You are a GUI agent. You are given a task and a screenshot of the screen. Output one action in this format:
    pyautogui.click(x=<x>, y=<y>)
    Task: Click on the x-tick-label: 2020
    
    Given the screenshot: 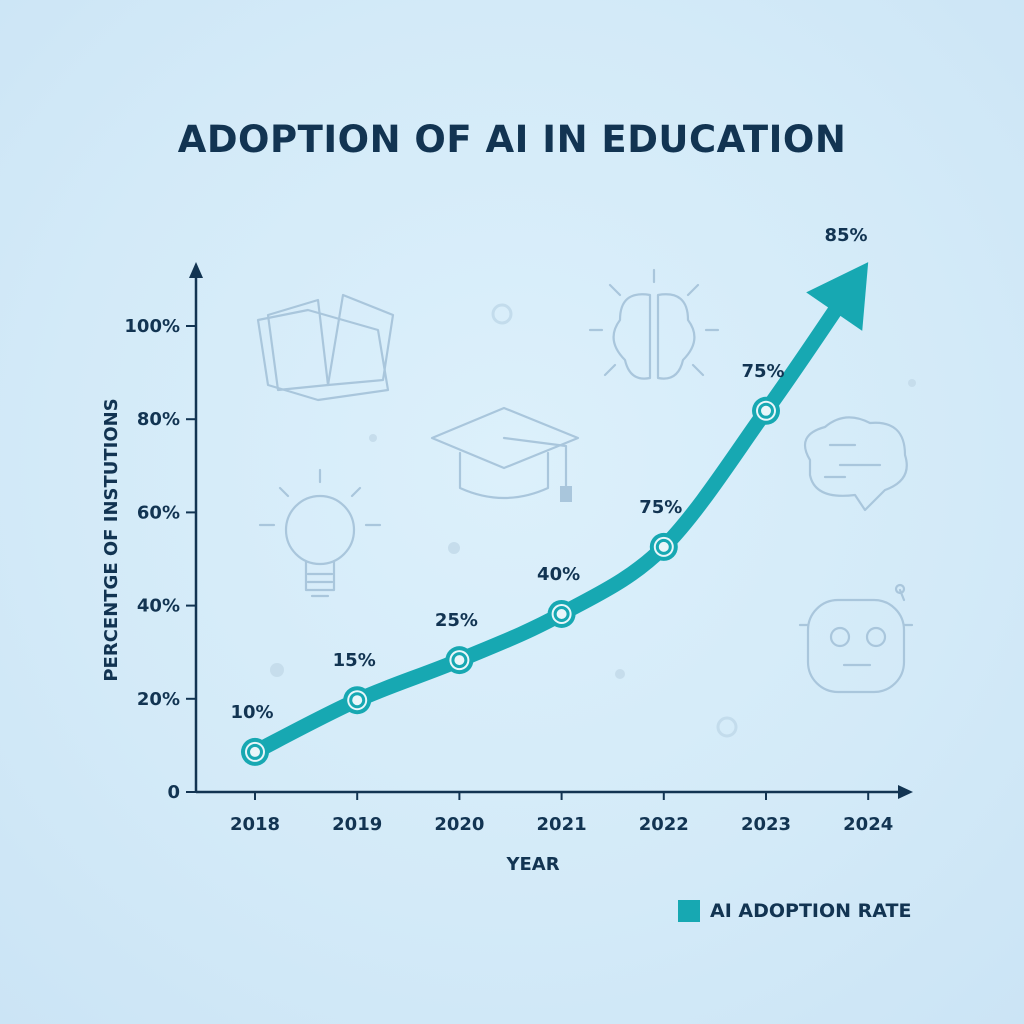 What is the action you would take?
    pyautogui.click(x=459, y=824)
    